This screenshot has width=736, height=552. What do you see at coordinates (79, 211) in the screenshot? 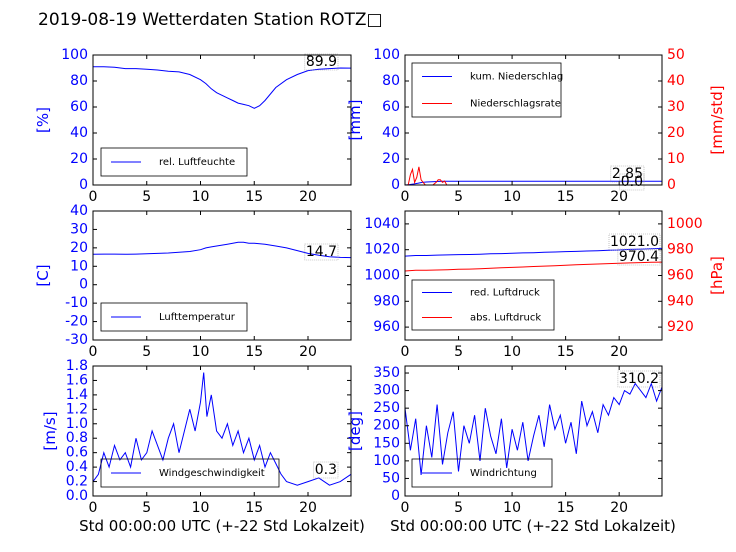
I see `temperature-y-tick-label: 40` at bounding box center [79, 211].